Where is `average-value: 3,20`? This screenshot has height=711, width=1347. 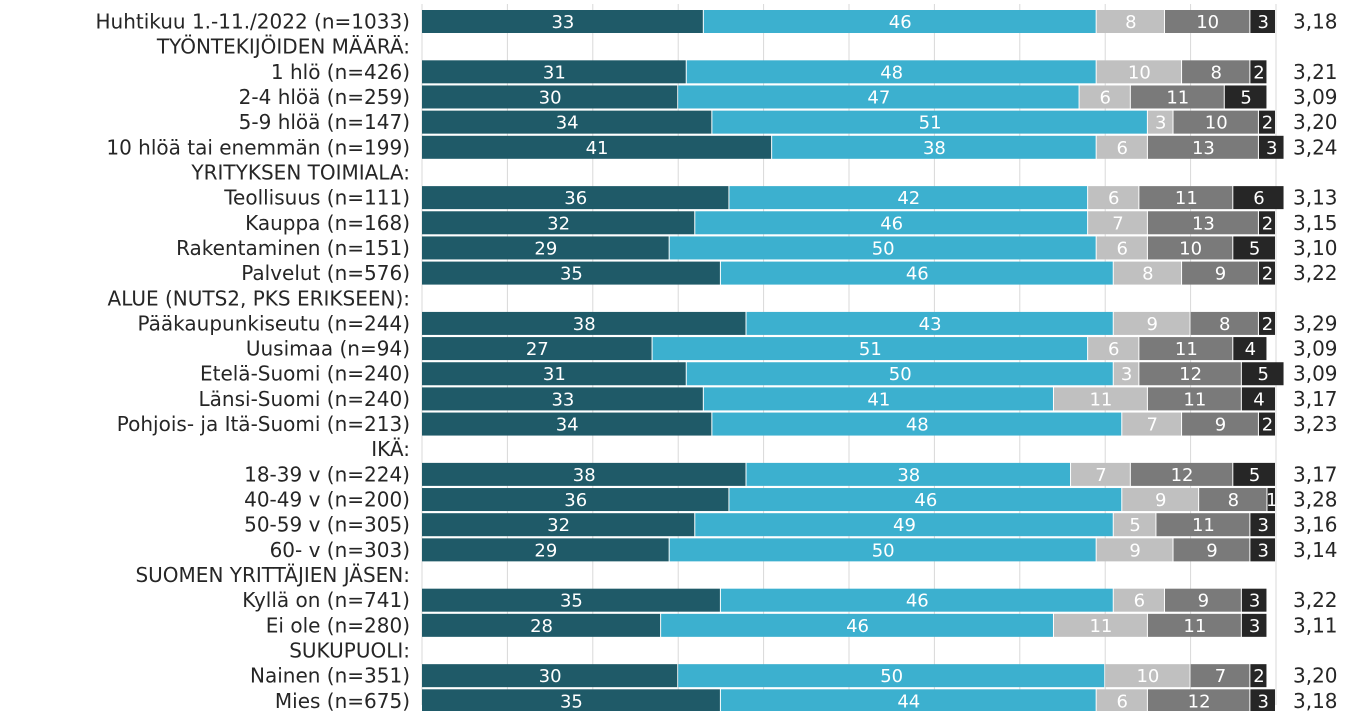
average-value: 3,20 is located at coordinates (1315, 122).